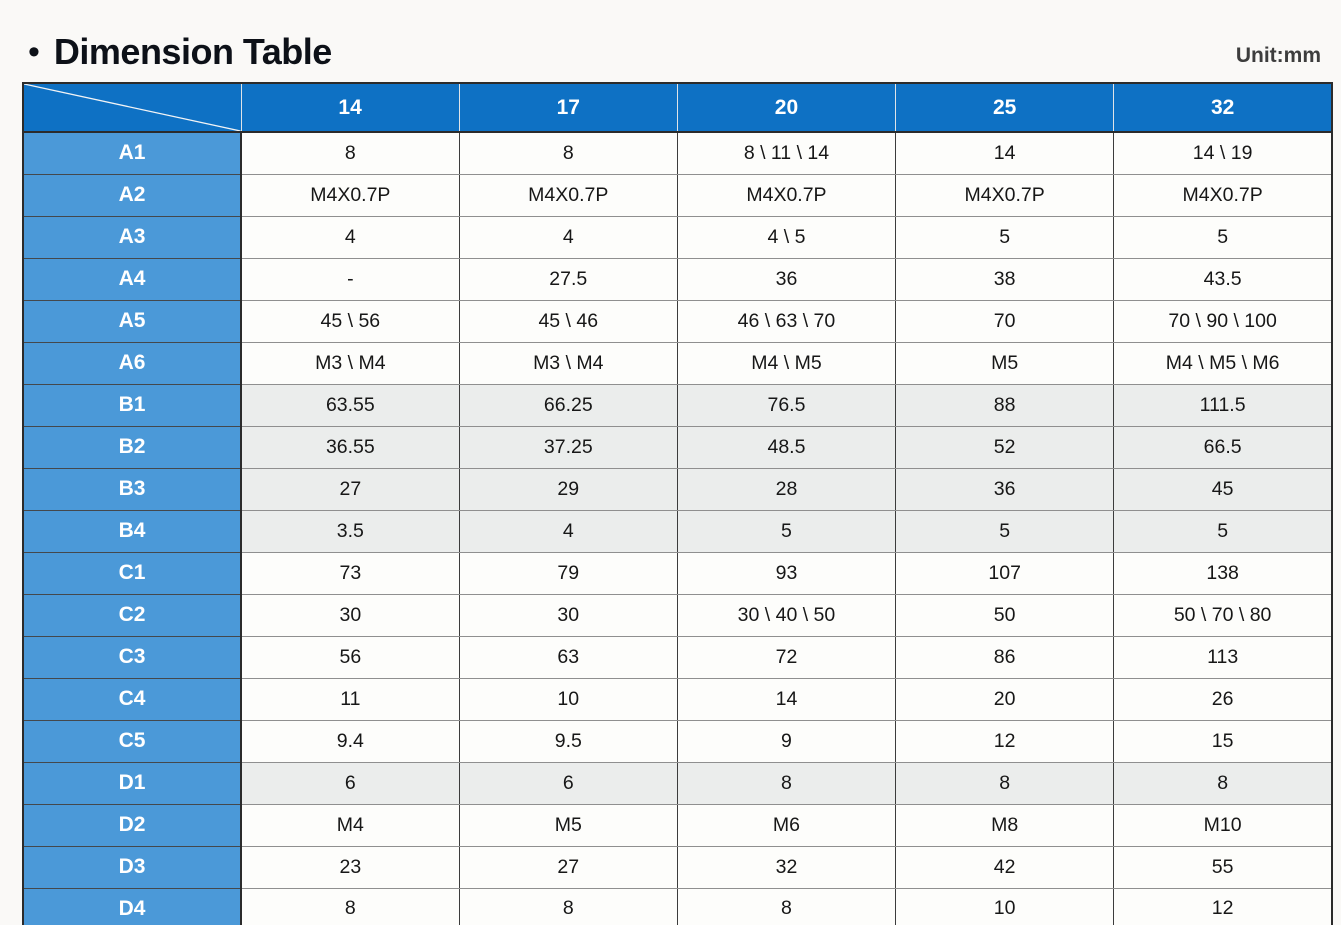 This screenshot has width=1341, height=925. Describe the element at coordinates (132, 153) in the screenshot. I see `row-label-a1: A1` at that location.